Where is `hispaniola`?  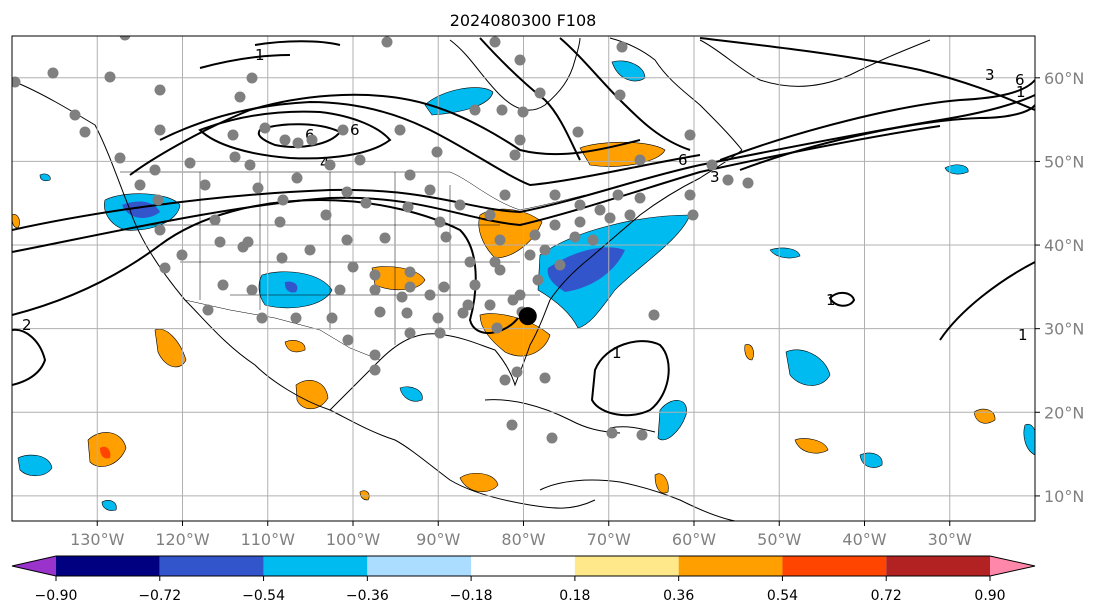 hispaniola is located at coordinates (632, 429).